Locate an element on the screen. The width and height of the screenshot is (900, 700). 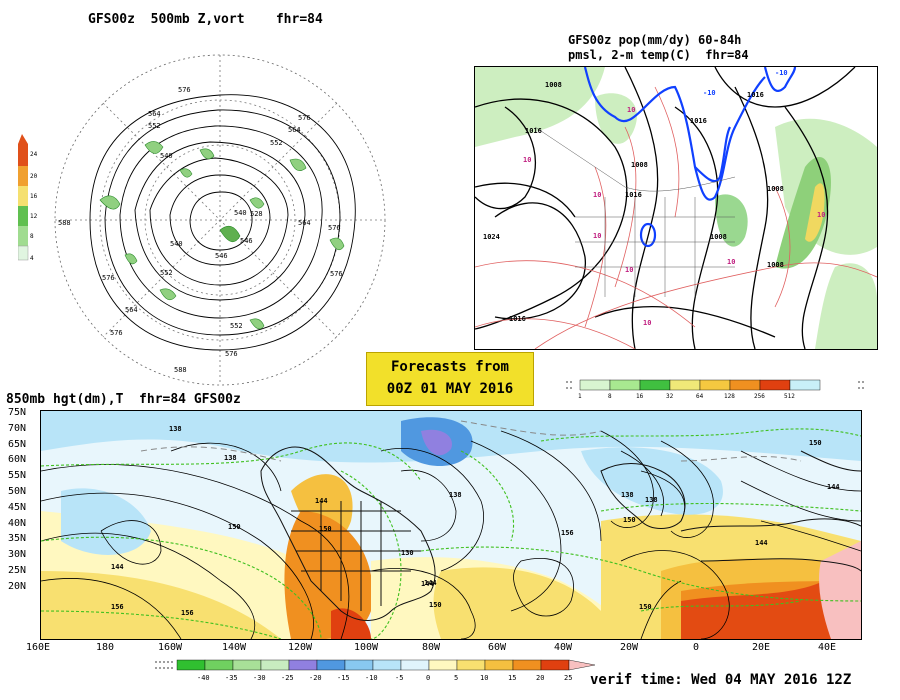
temp-tick: -40 is located at coordinates (203, 678).